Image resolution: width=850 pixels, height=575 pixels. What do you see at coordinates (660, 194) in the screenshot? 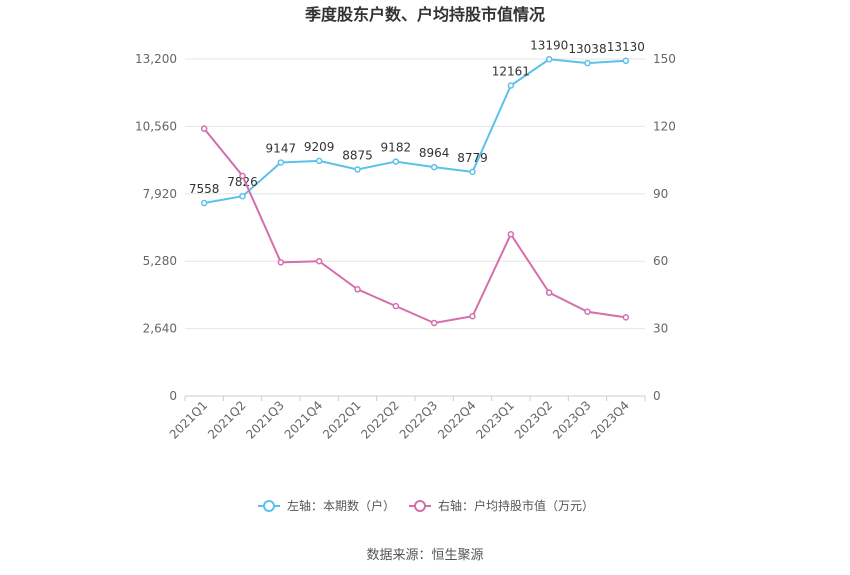
I see `right-tick-label: 90` at bounding box center [660, 194].